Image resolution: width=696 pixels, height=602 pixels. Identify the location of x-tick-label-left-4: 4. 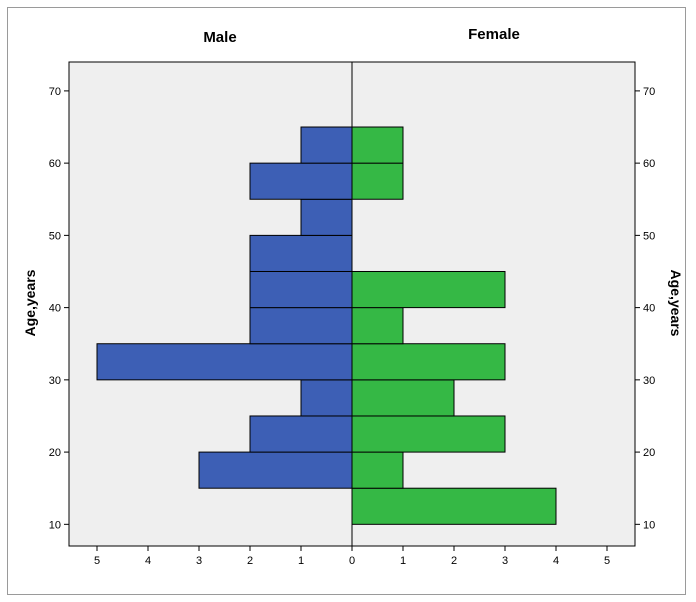
(148, 561).